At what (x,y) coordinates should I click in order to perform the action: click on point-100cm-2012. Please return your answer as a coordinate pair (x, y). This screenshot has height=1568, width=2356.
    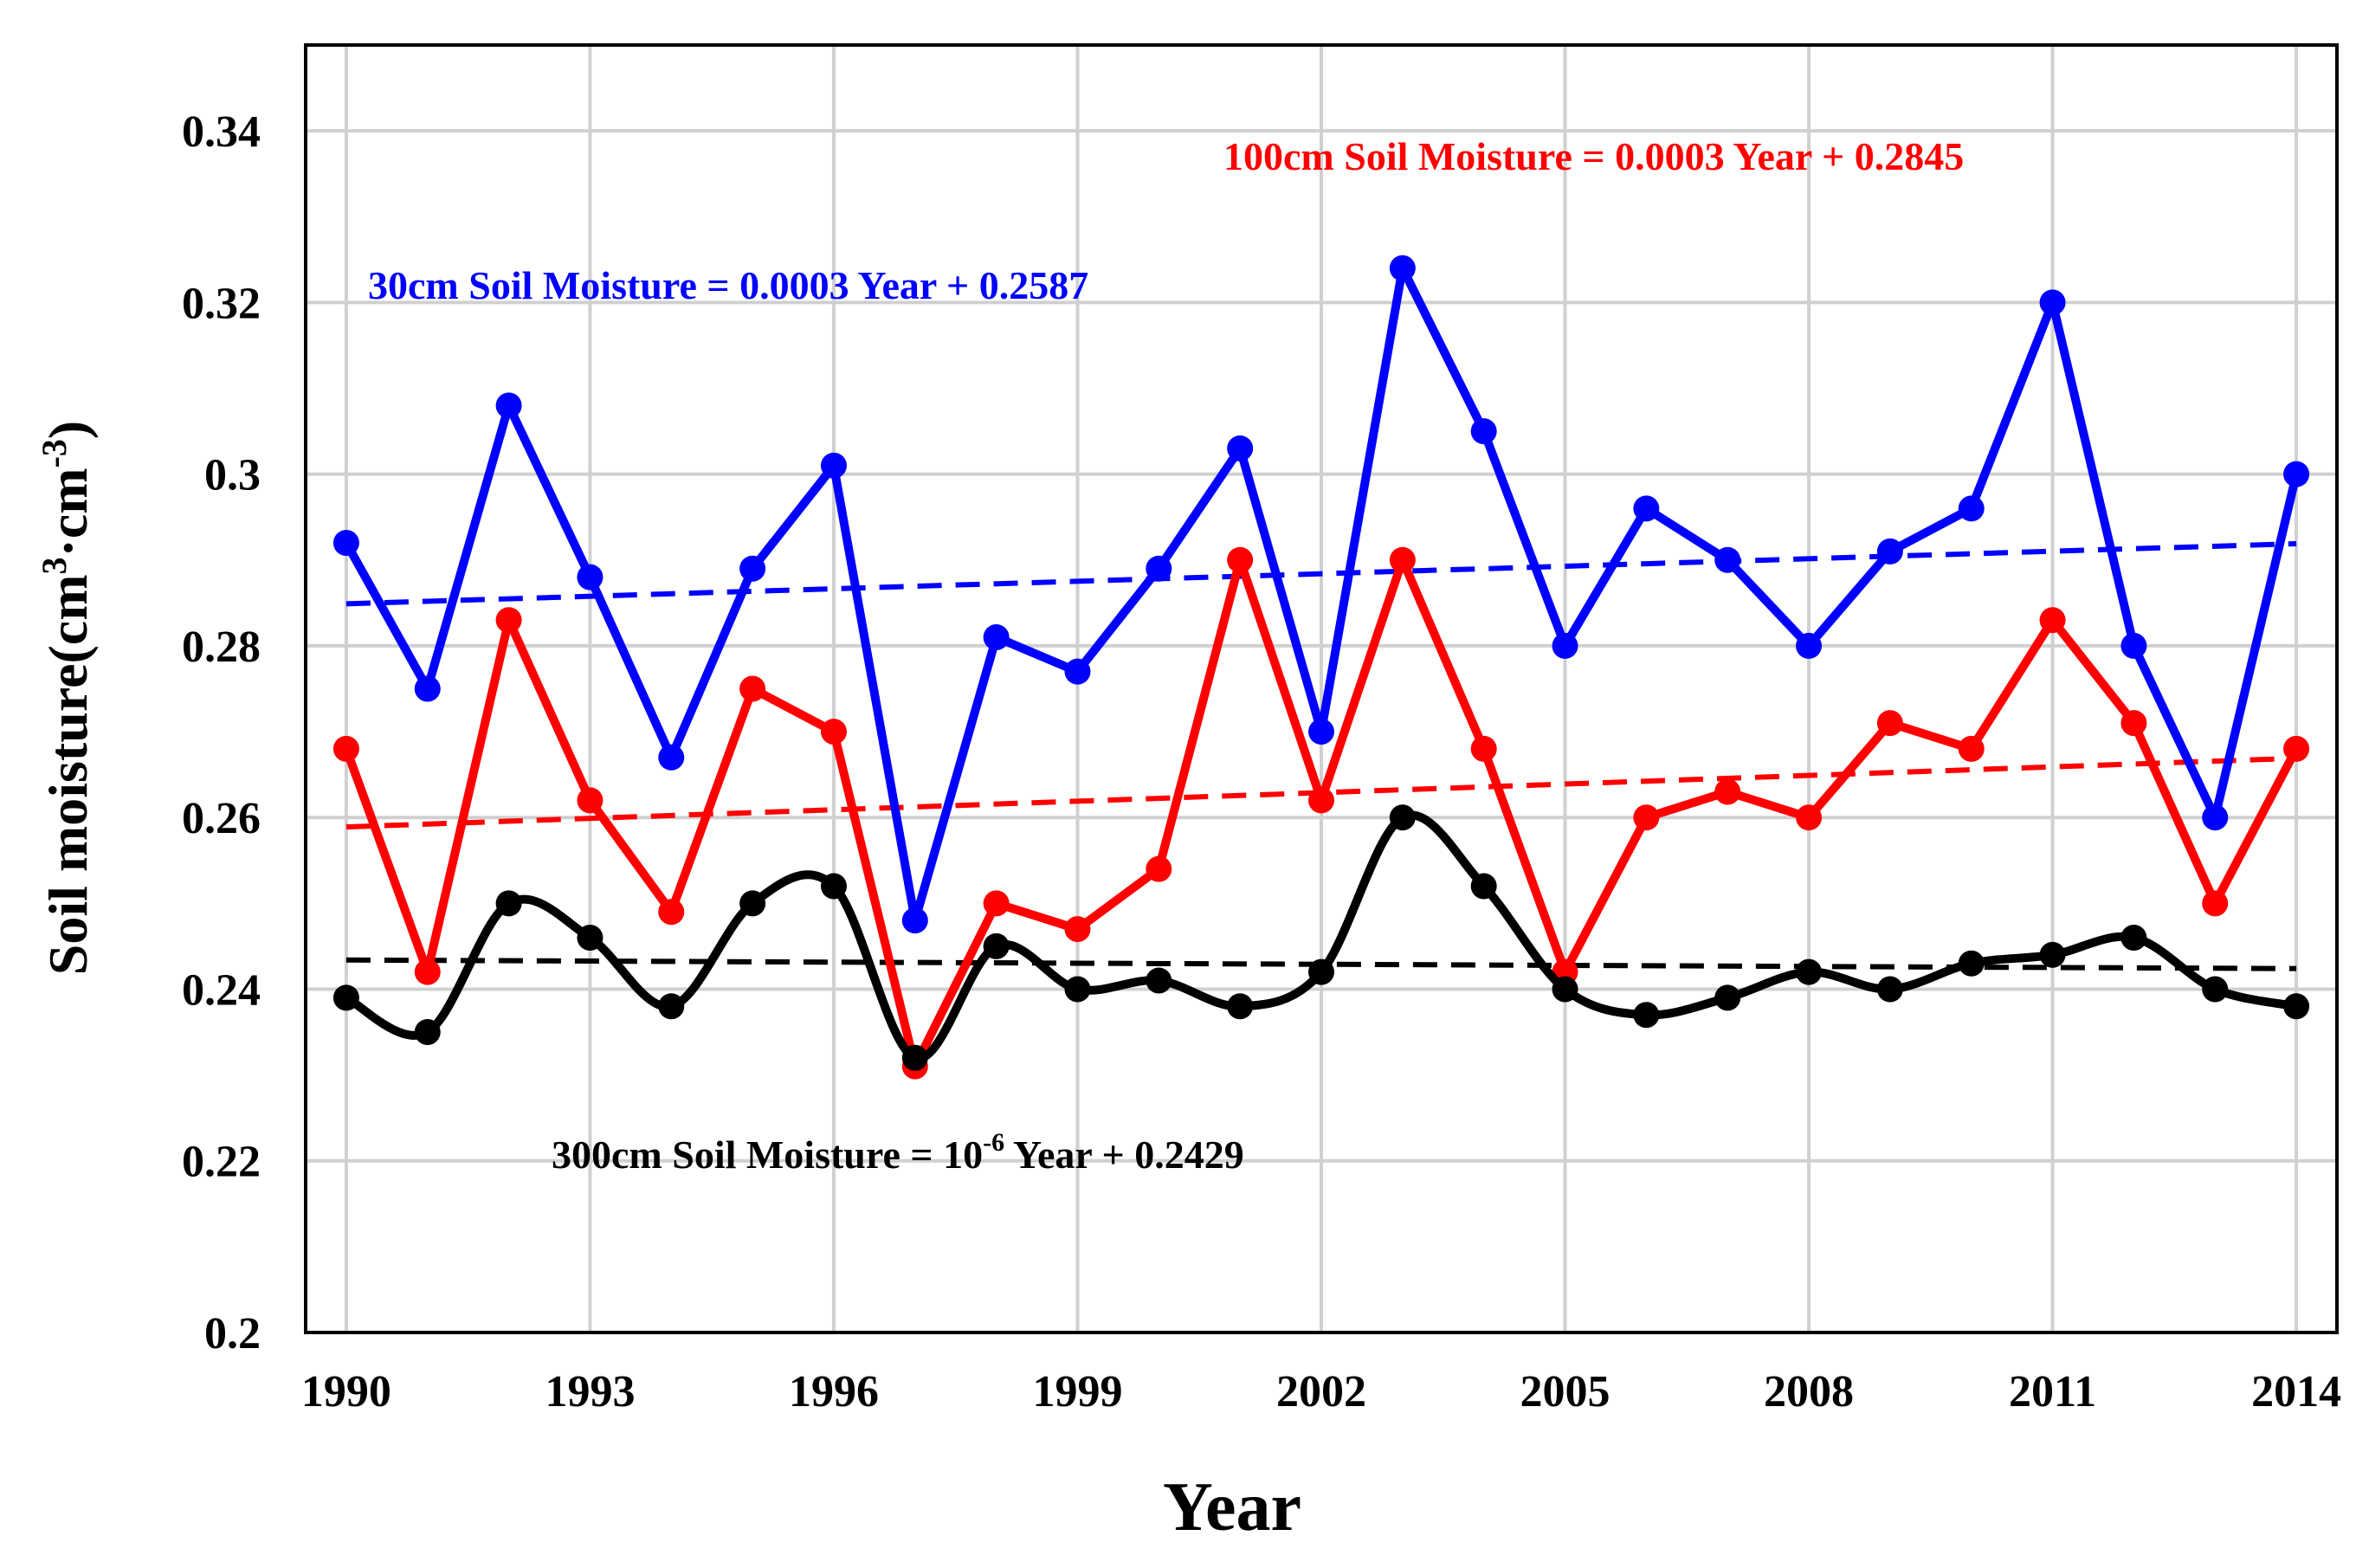
    Looking at the image, I should click on (2133, 723).